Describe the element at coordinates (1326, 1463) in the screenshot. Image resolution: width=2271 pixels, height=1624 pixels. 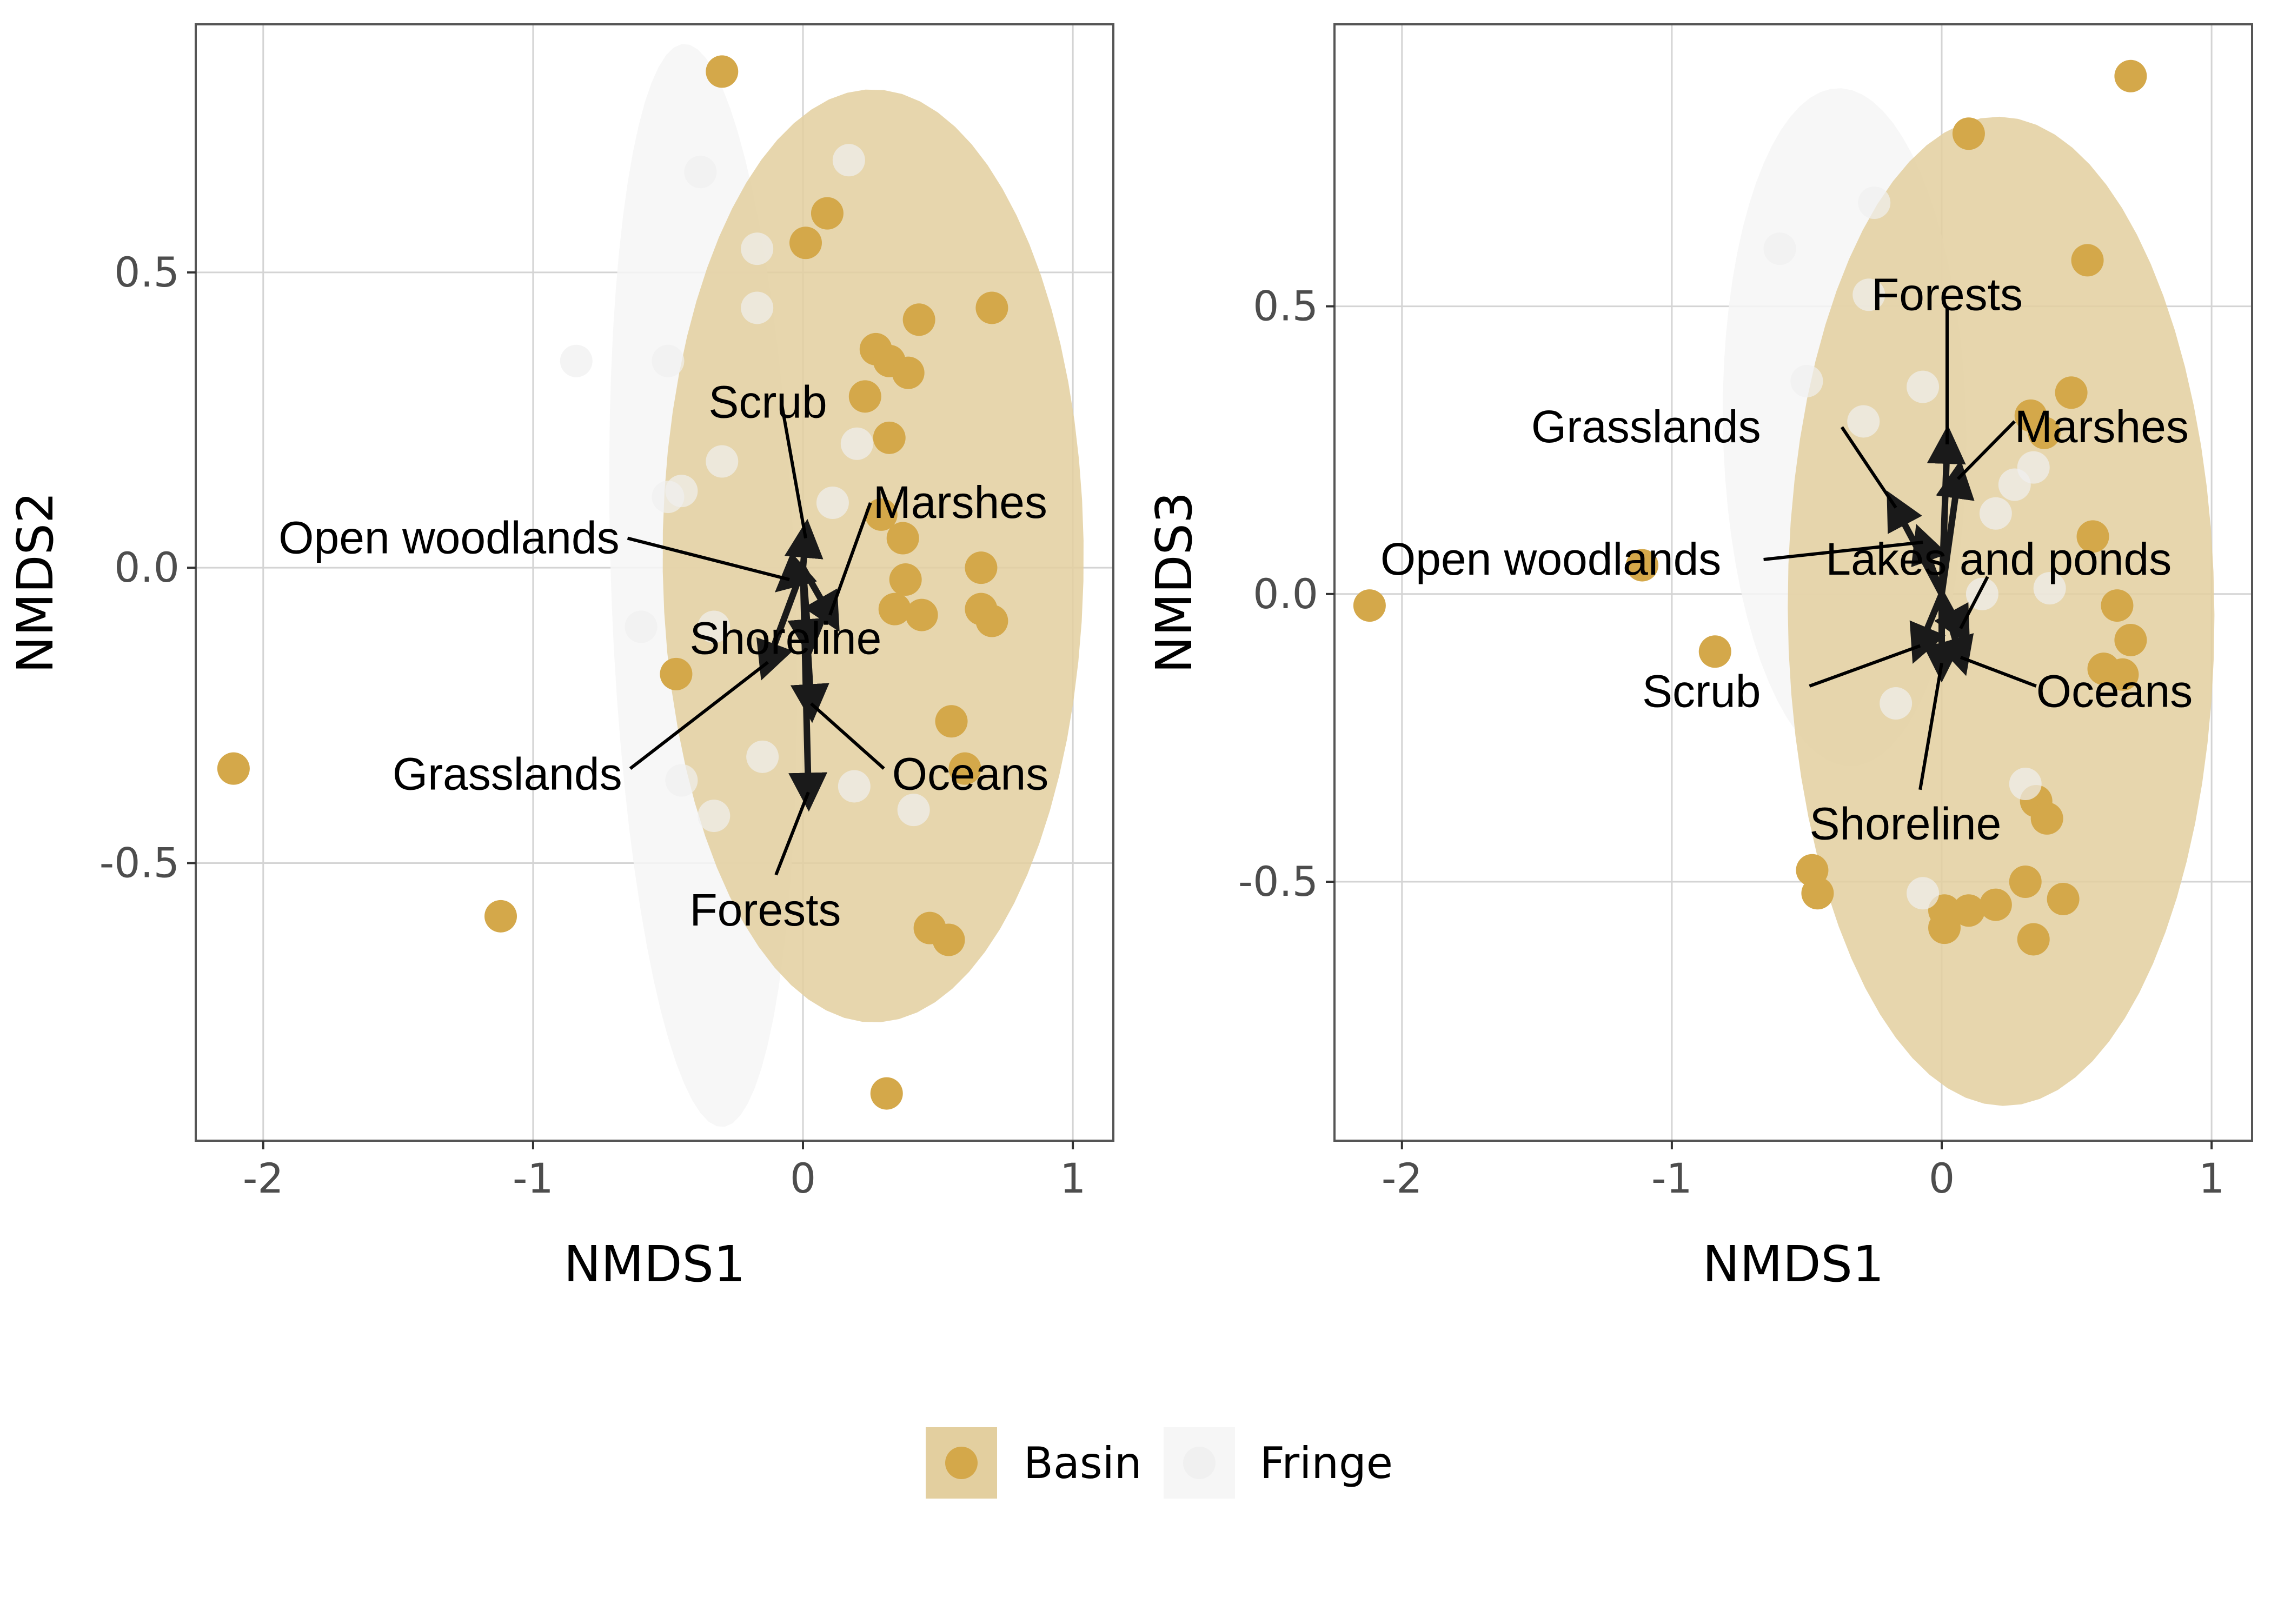
I see `legend-label-fringe: Fringe` at that location.